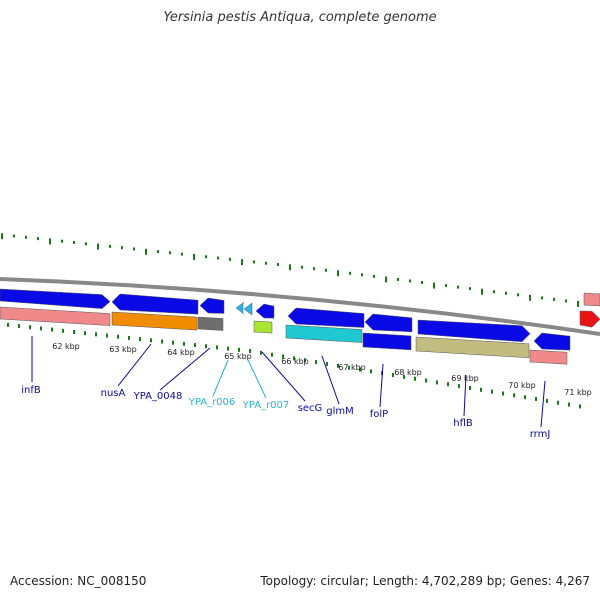 The height and width of the screenshot is (600, 600). What do you see at coordinates (158, 396) in the screenshot?
I see `gene-label: YPA_0048` at bounding box center [158, 396].